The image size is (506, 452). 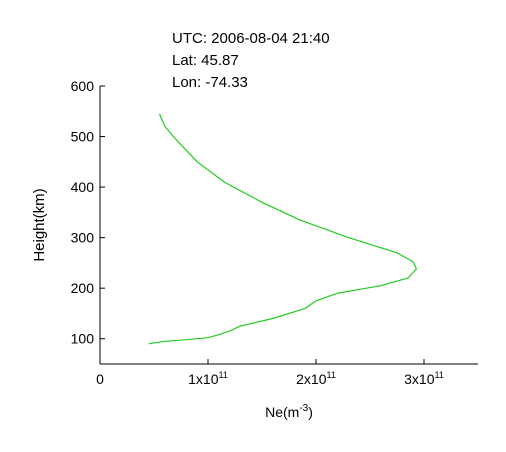 I want to click on info-utc: UTC: 2006-08-04 21:40, so click(x=251, y=38).